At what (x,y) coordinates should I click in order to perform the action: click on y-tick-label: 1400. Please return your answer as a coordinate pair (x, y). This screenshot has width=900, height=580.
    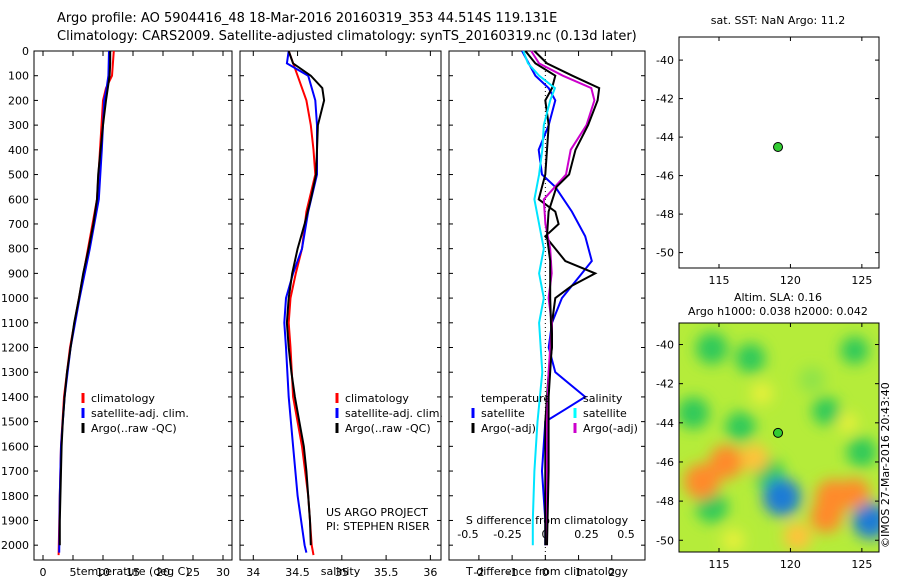
    Looking at the image, I should click on (15, 397).